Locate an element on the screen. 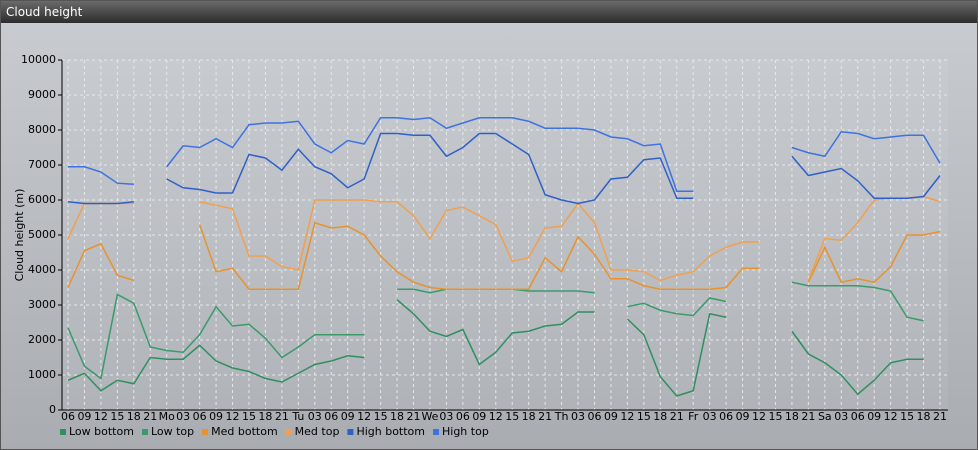 This screenshot has width=978, height=450. legend-label: Low top is located at coordinates (172, 431).